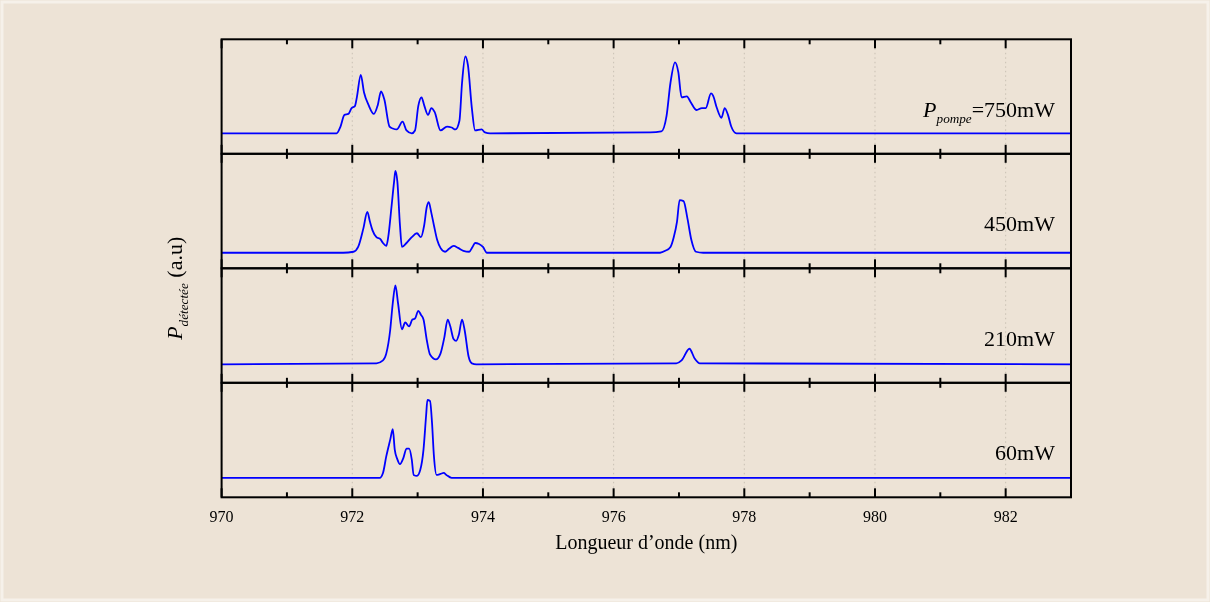 This screenshot has width=1210, height=602. Describe the element at coordinates (744, 517) in the screenshot. I see `x-tick-label: 978` at that location.